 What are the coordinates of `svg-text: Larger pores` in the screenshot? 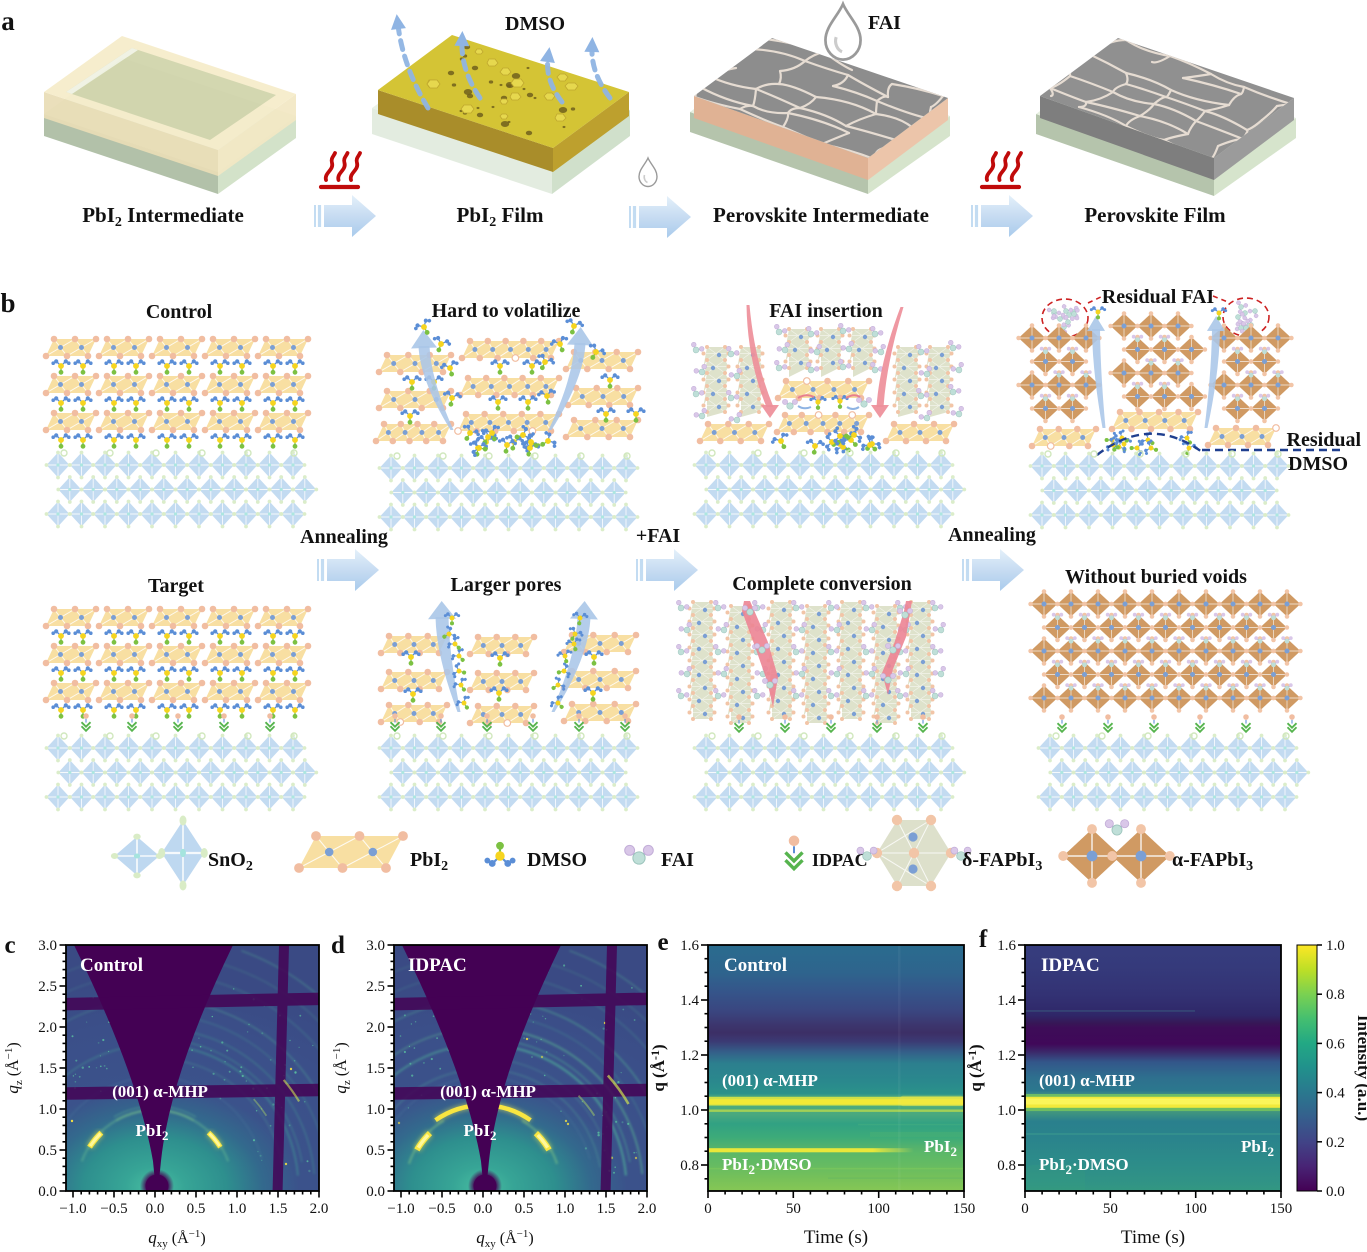 It's located at (506, 585).